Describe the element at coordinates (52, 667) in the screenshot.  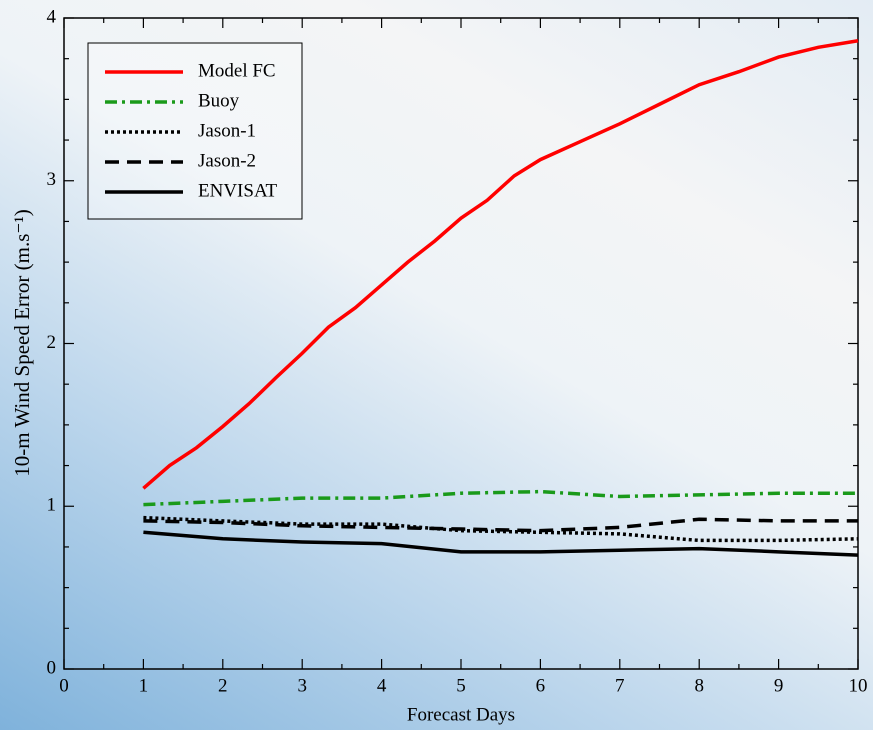
I see `y-tick-label: 0` at that location.